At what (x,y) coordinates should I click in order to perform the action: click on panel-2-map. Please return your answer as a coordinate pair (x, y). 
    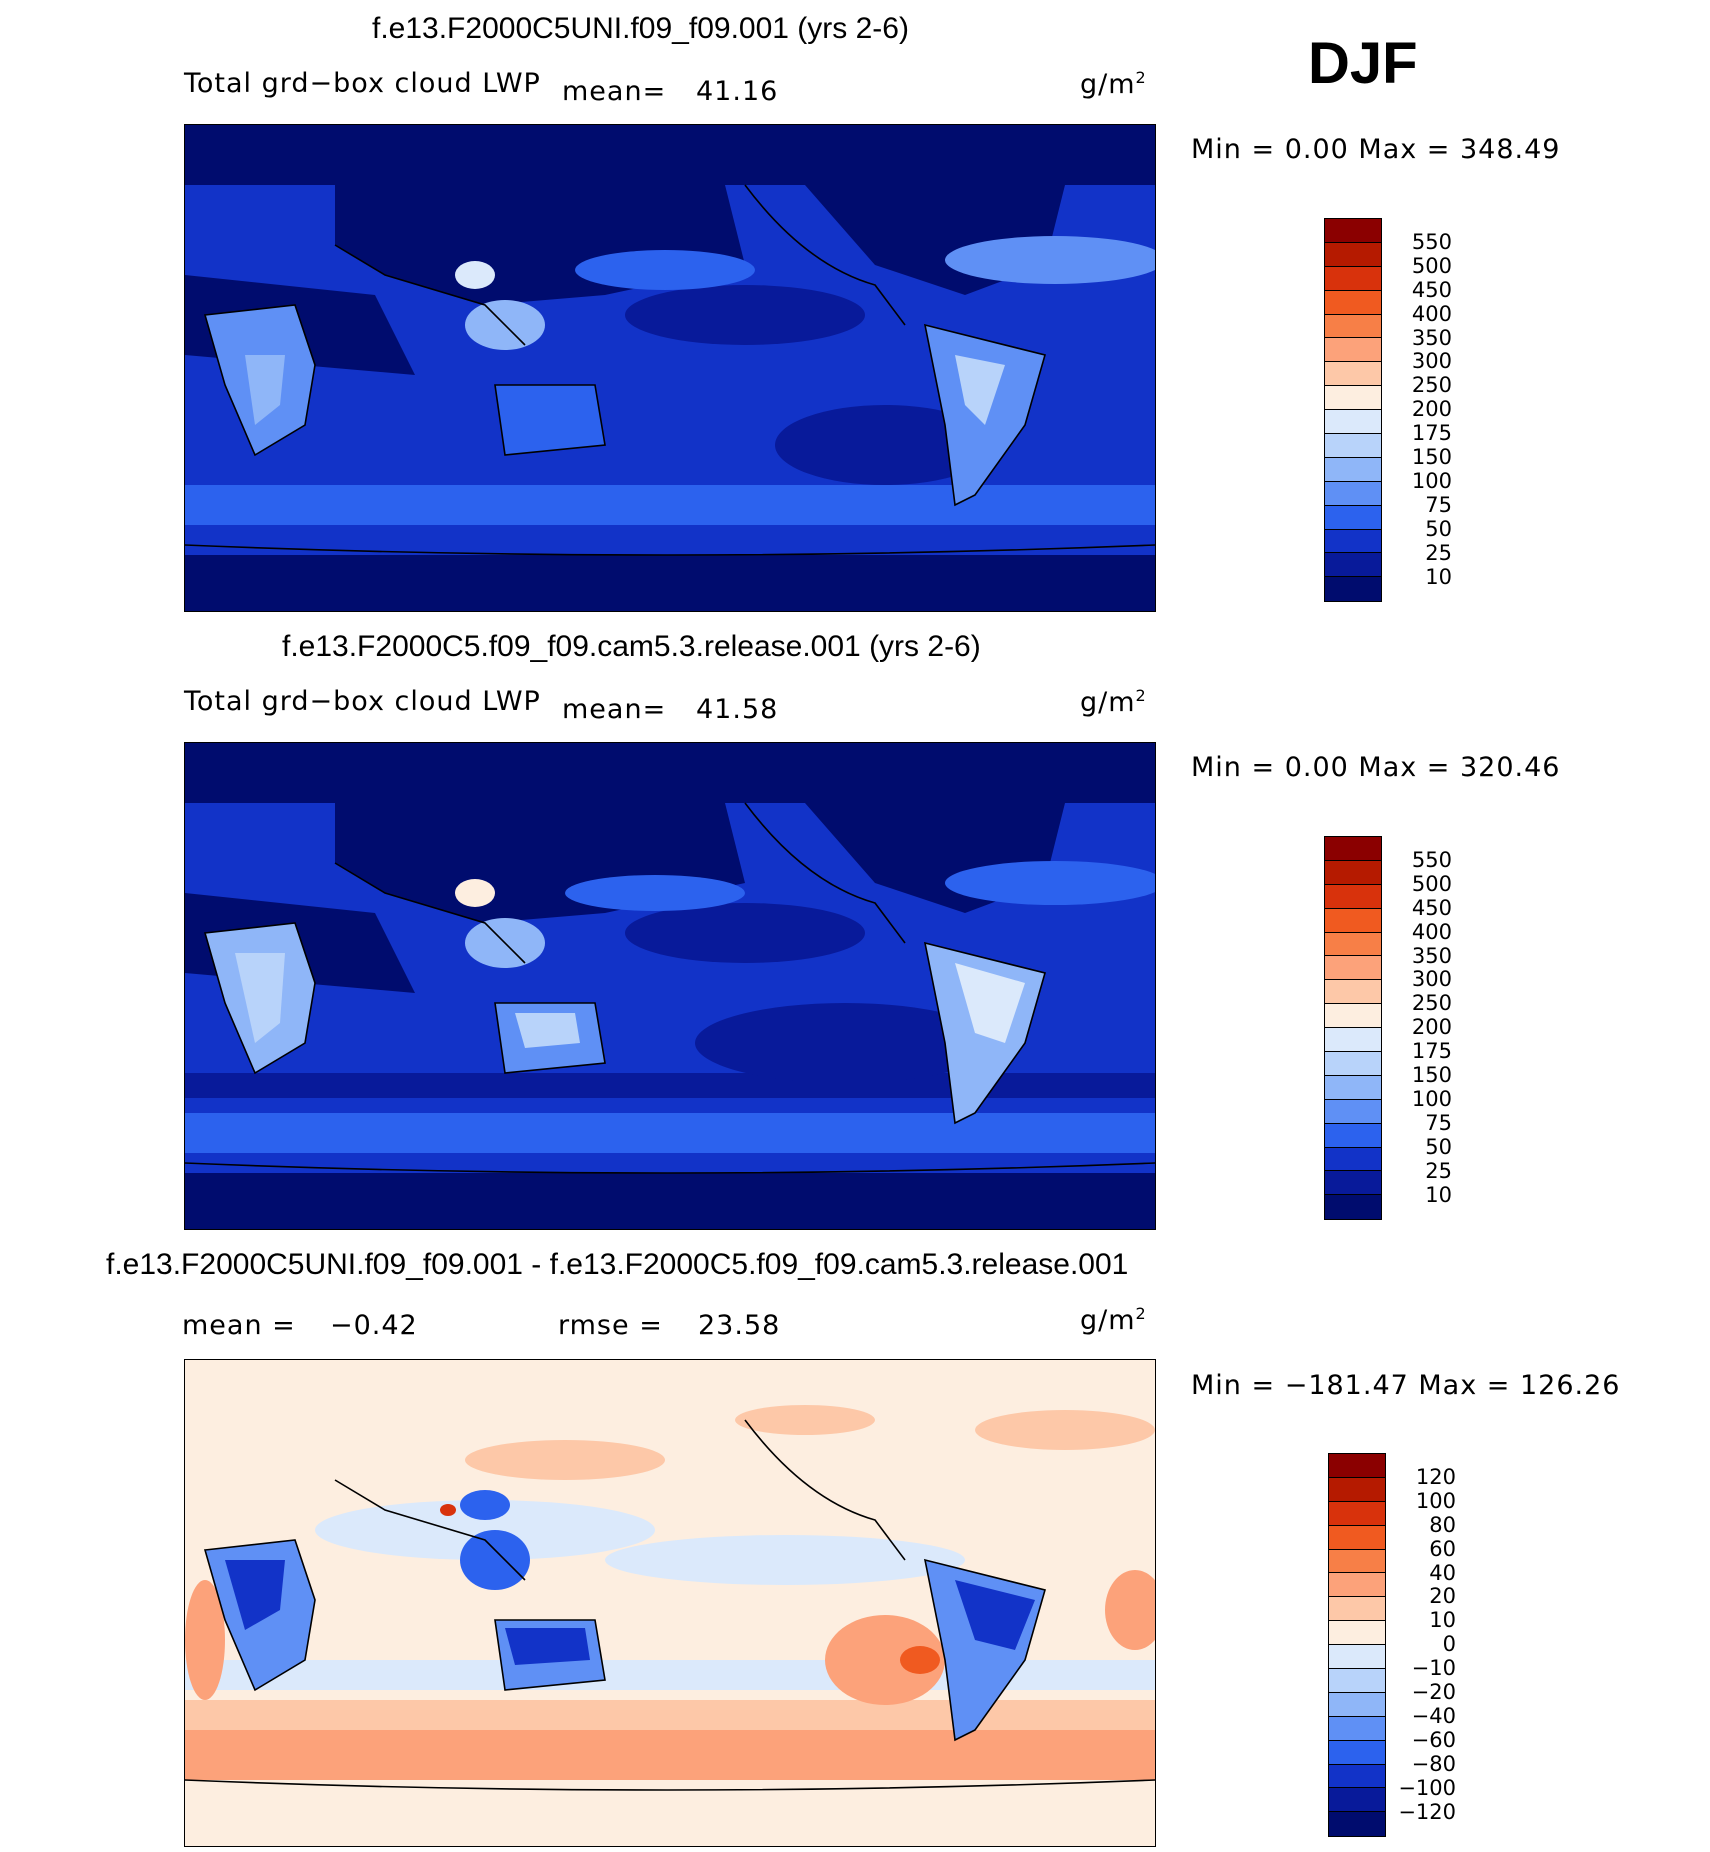
    Looking at the image, I should click on (670, 986).